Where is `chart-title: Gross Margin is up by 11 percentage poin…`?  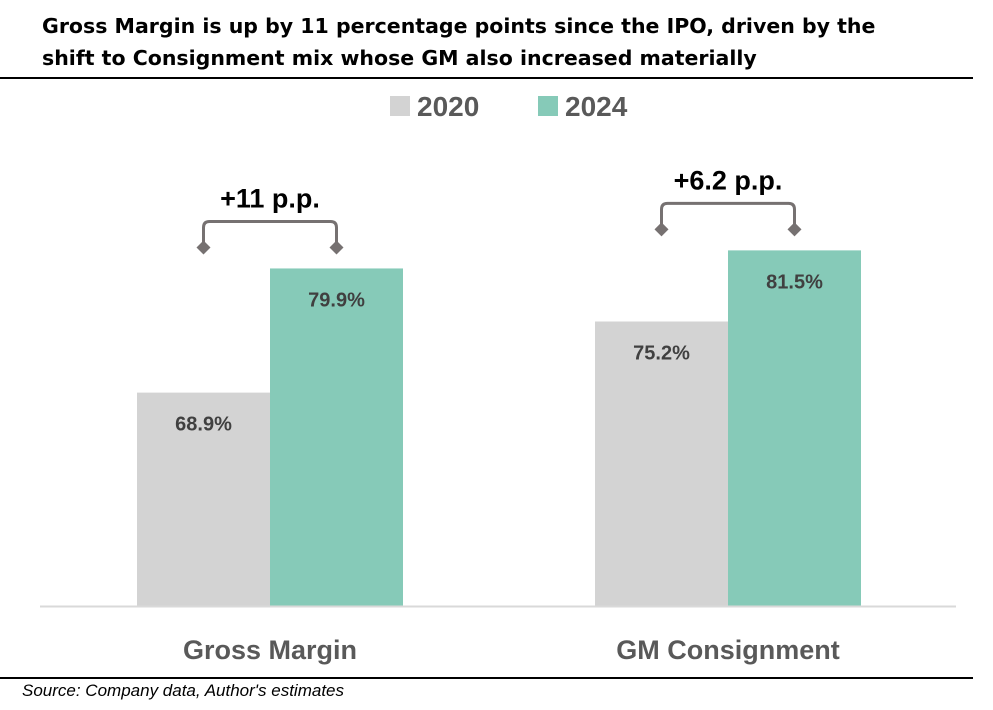
chart-title: Gross Margin is up by 11 percentage poin… is located at coordinates (507, 42).